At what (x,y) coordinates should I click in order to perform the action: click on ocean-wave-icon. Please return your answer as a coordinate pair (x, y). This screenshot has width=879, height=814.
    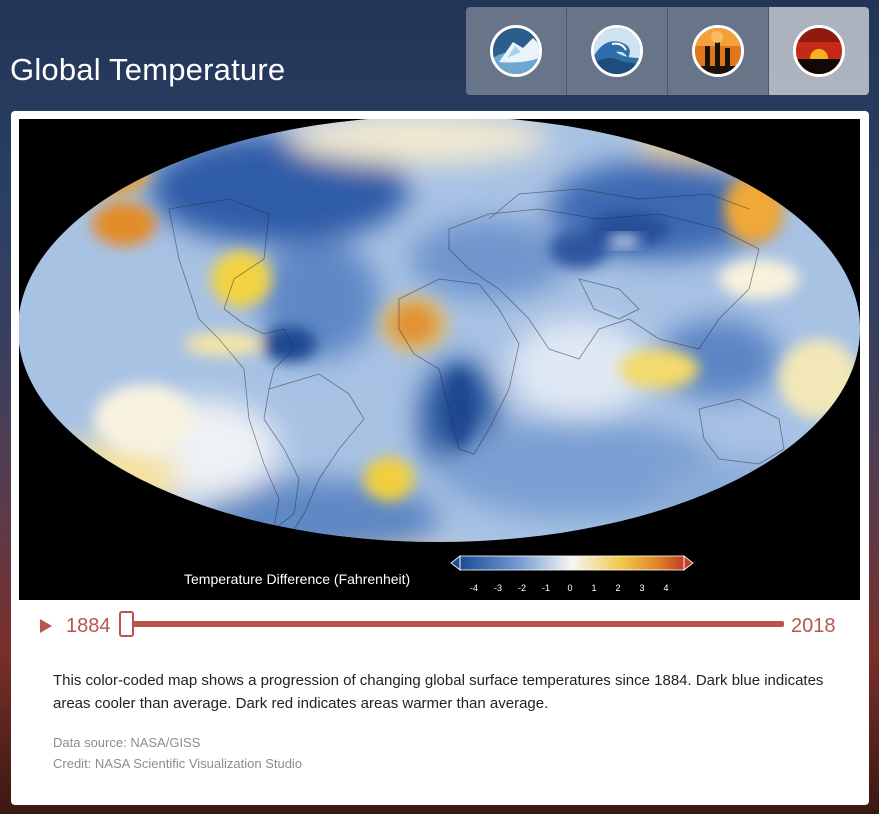
    Looking at the image, I should click on (617, 51).